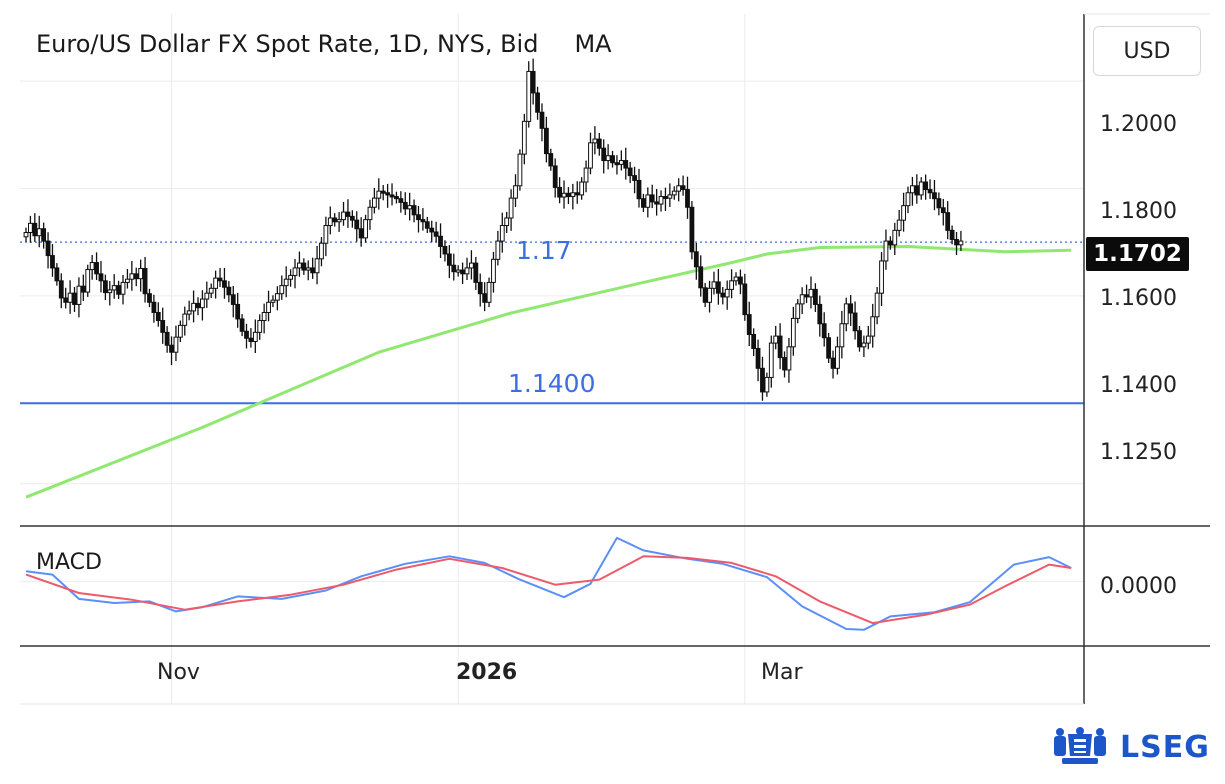 The height and width of the screenshot is (784, 1225). What do you see at coordinates (1138, 452) in the screenshot?
I see `y-tick-label: 1.1250` at bounding box center [1138, 452].